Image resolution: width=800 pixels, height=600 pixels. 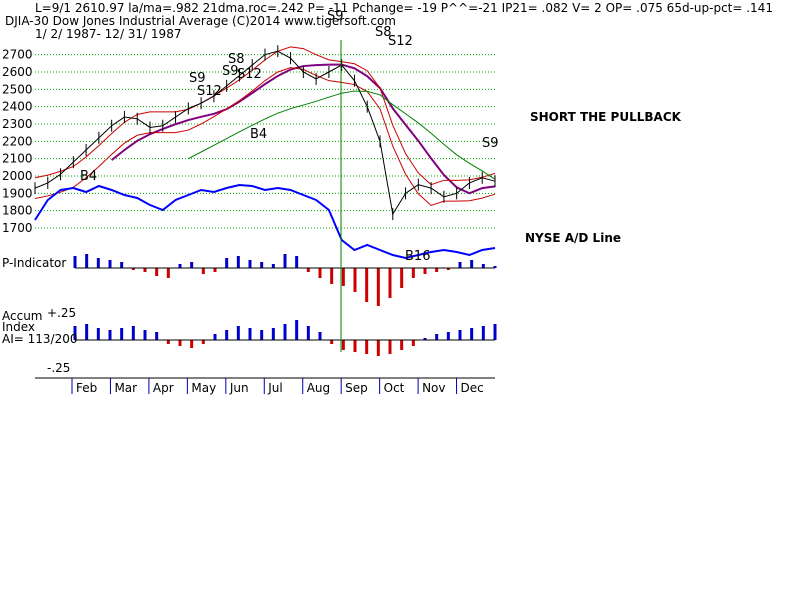 I want to click on accum-bottom-label: -.25, so click(x=58, y=368).